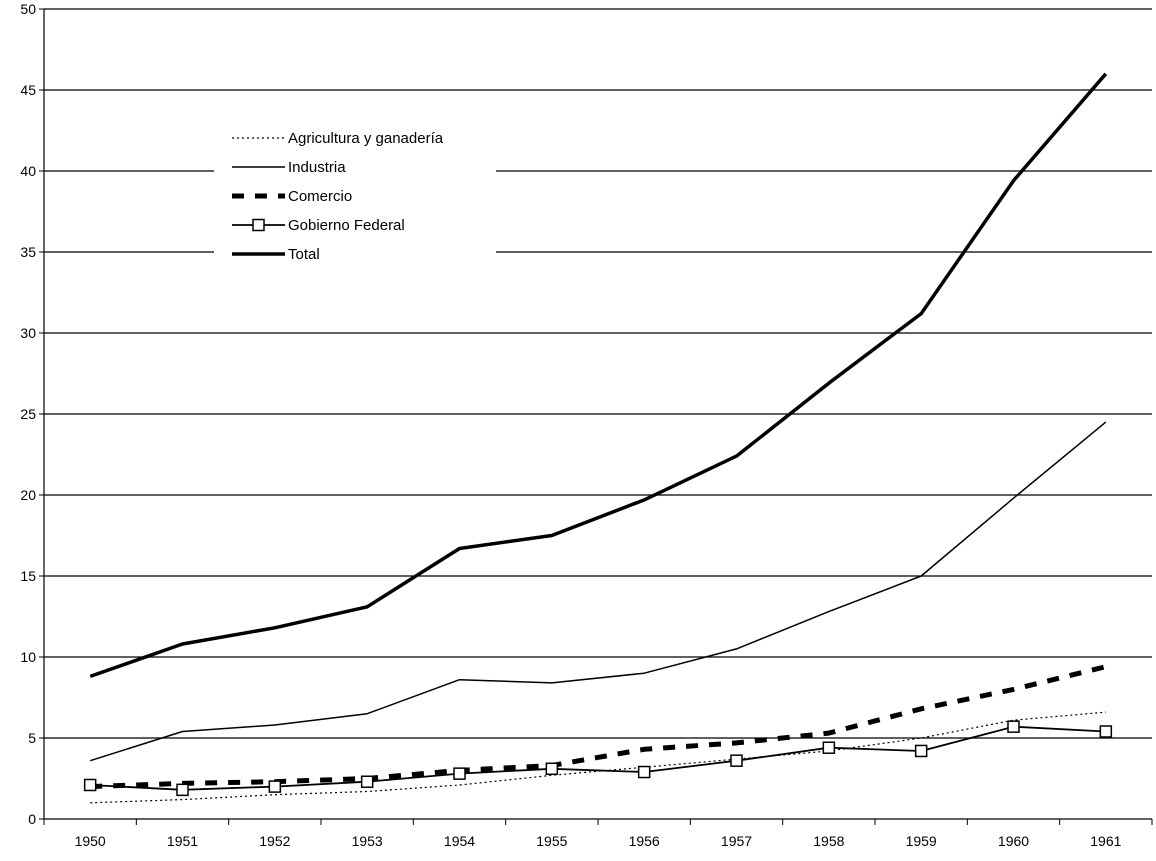 The image size is (1156, 861). I want to click on y-axis-ticks: 0 5 10 15 20 25 30 35 40 45 50, so click(32, 414).